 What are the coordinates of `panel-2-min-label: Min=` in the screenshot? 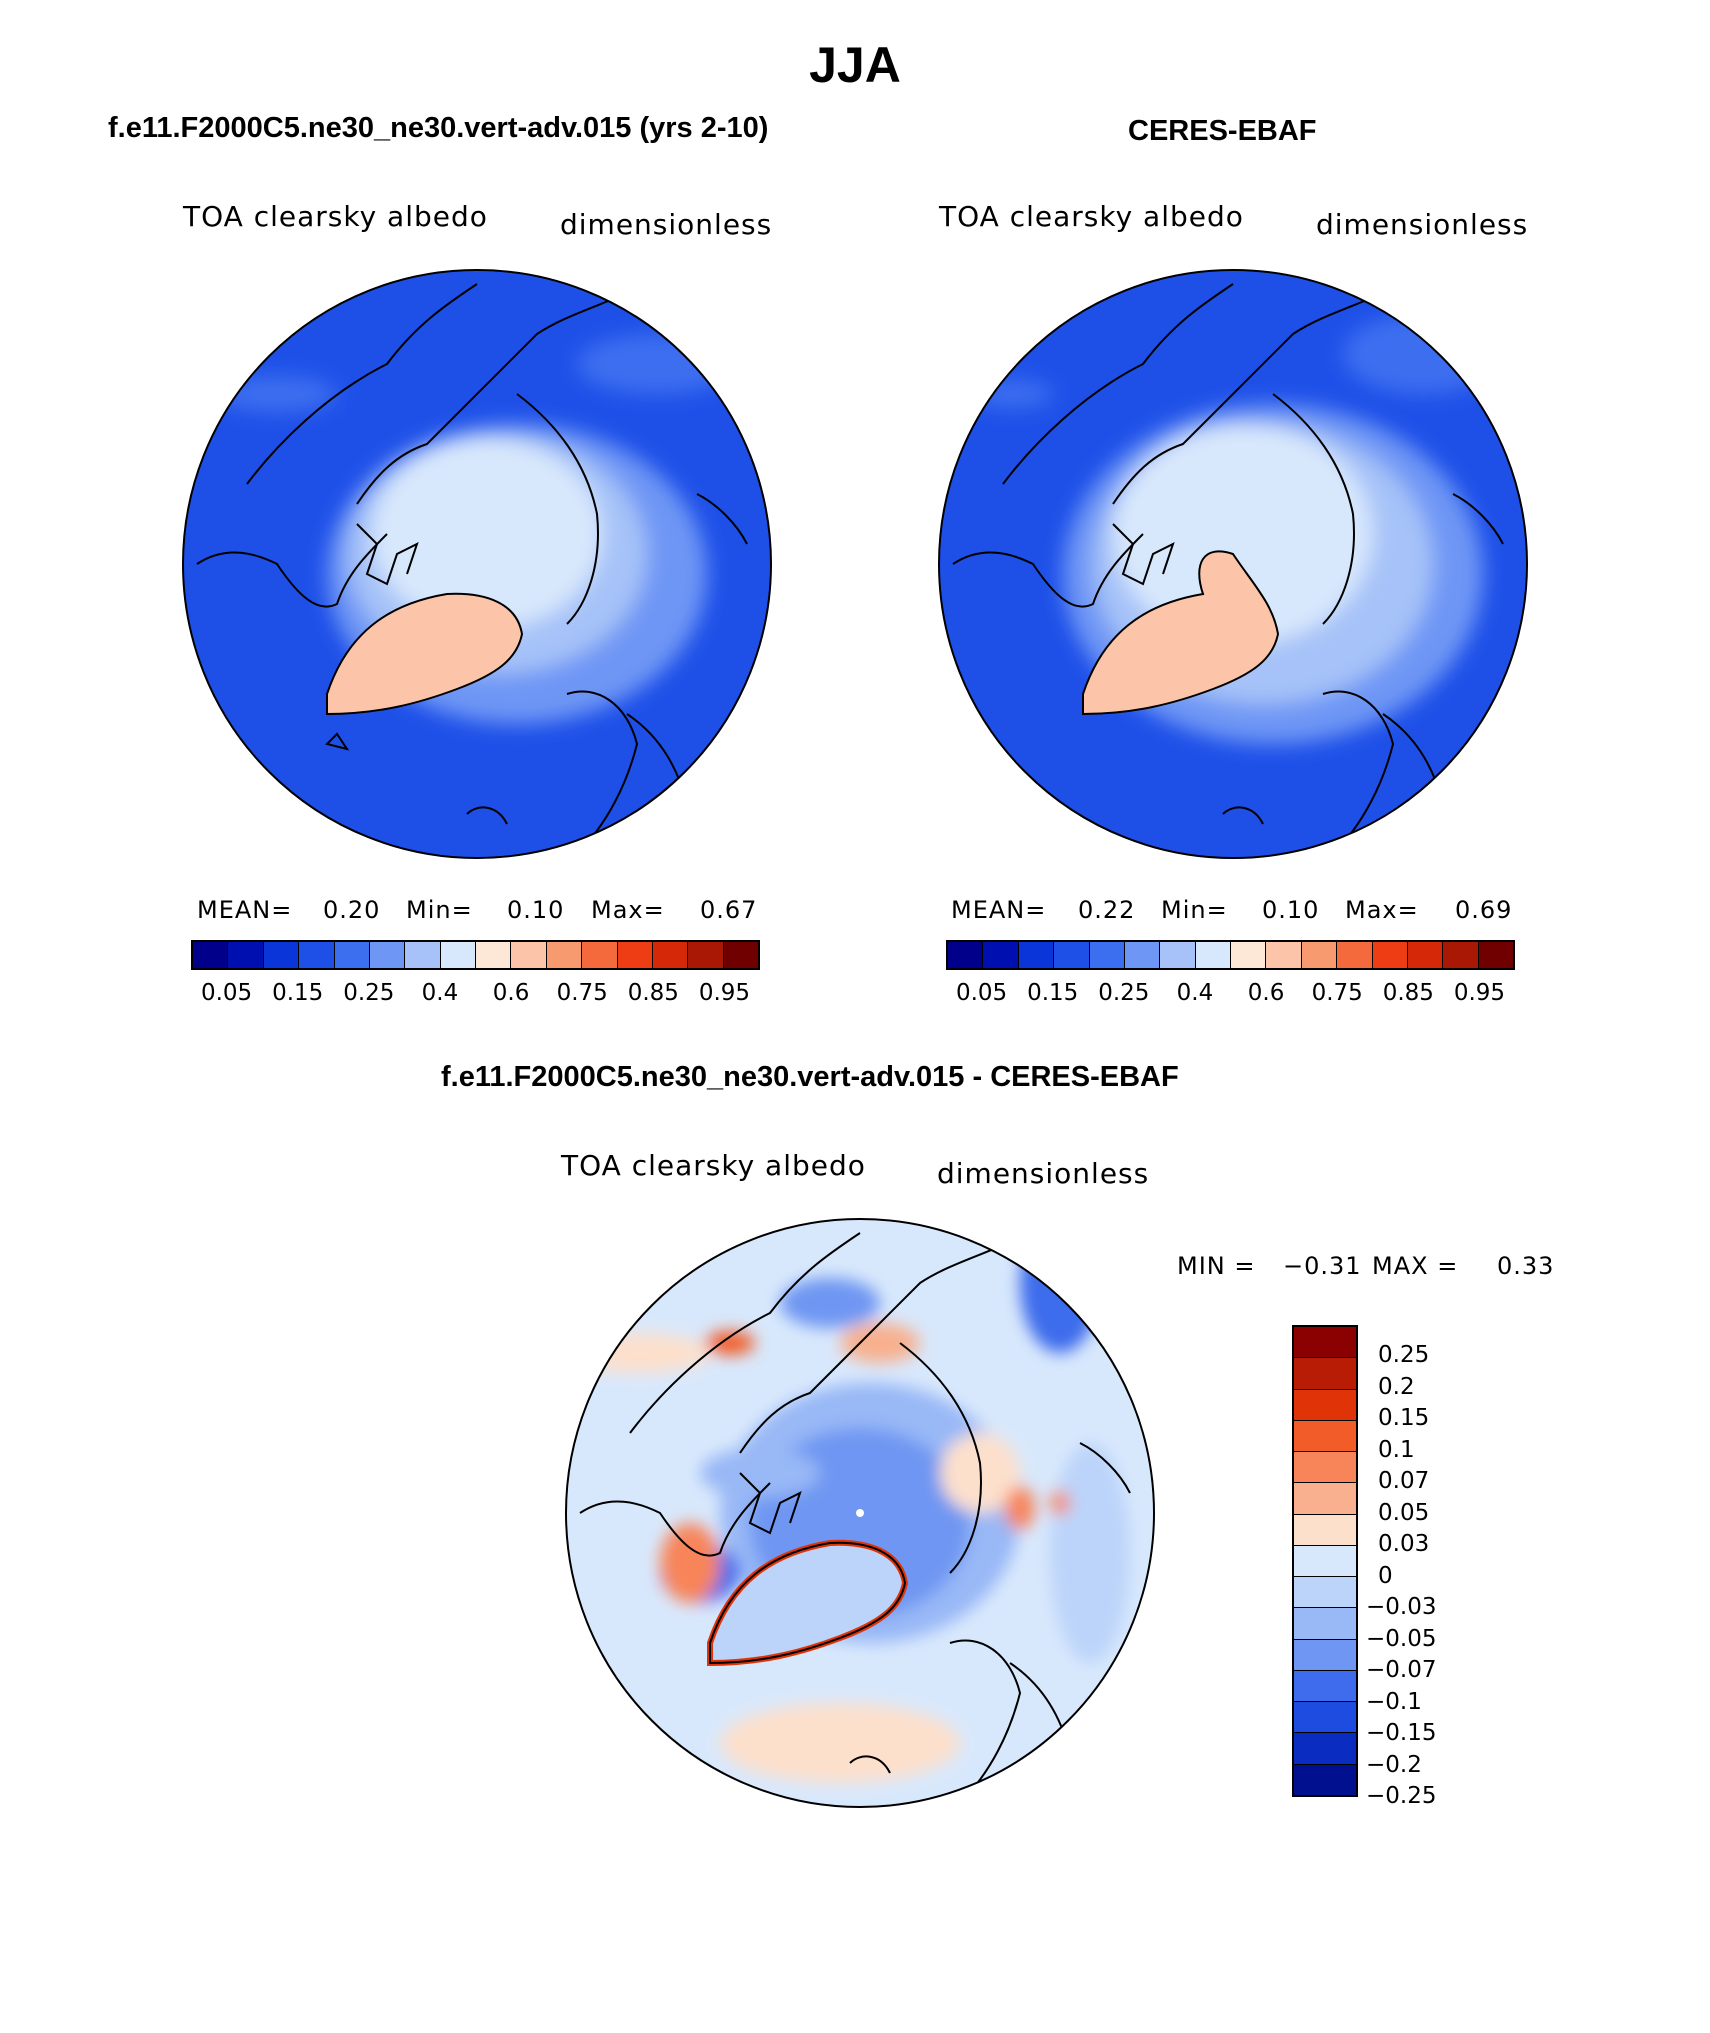 It's located at (1194, 910).